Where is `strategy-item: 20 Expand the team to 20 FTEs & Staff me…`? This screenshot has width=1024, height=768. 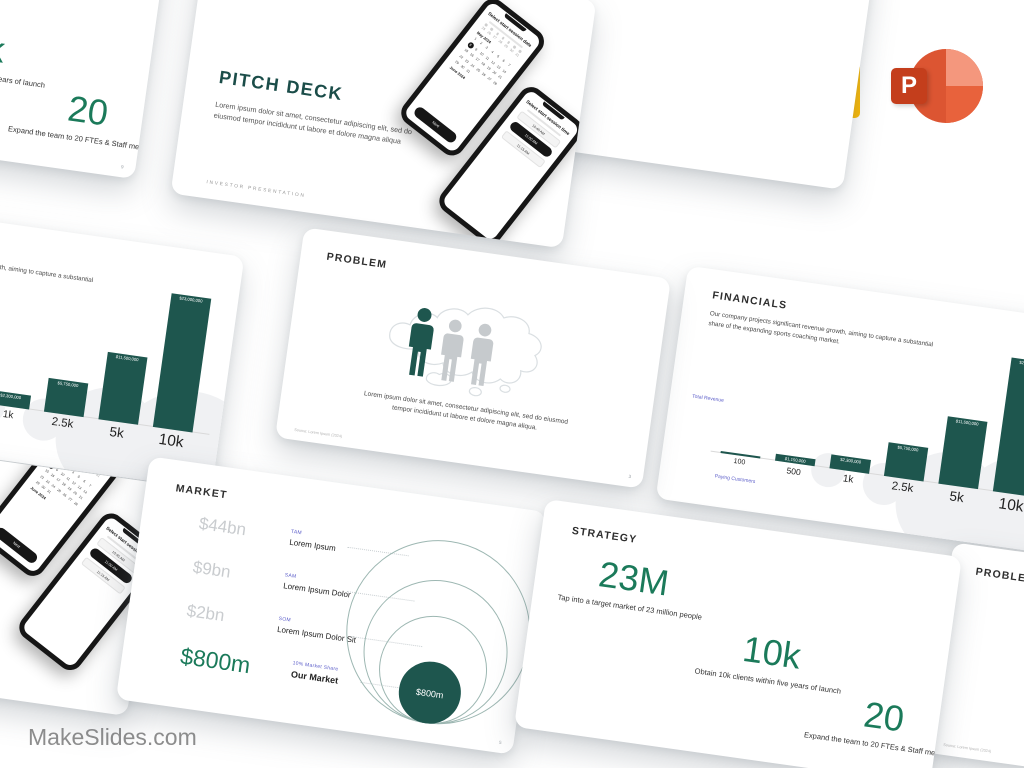 strategy-item: 20 Expand the team to 20 FTEs & Staff me… is located at coordinates (85, 117).